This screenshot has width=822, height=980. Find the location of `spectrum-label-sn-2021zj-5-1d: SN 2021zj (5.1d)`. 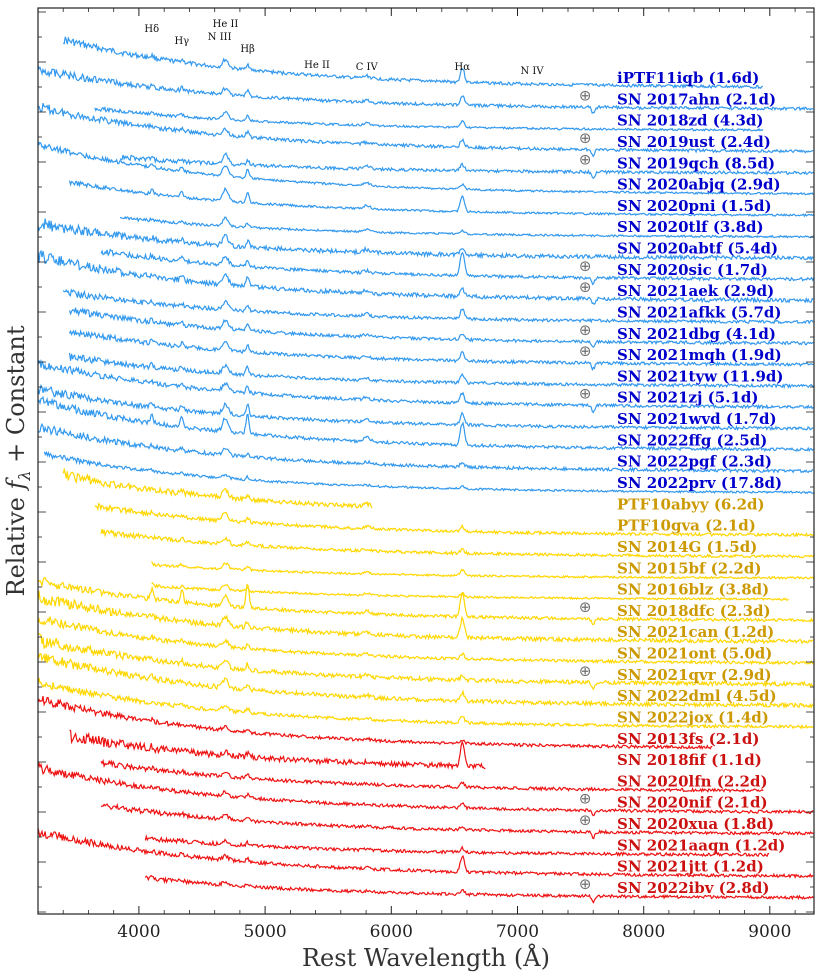

spectrum-label-sn-2021zj-5-1d: SN 2021zj (5.1d) is located at coordinates (687, 398).